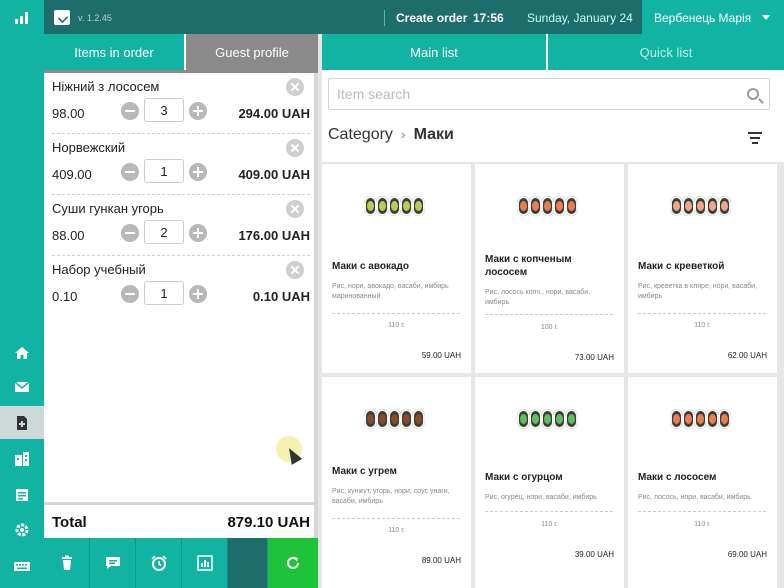 This screenshot has height=588, width=784. I want to click on search-input, so click(529, 94).